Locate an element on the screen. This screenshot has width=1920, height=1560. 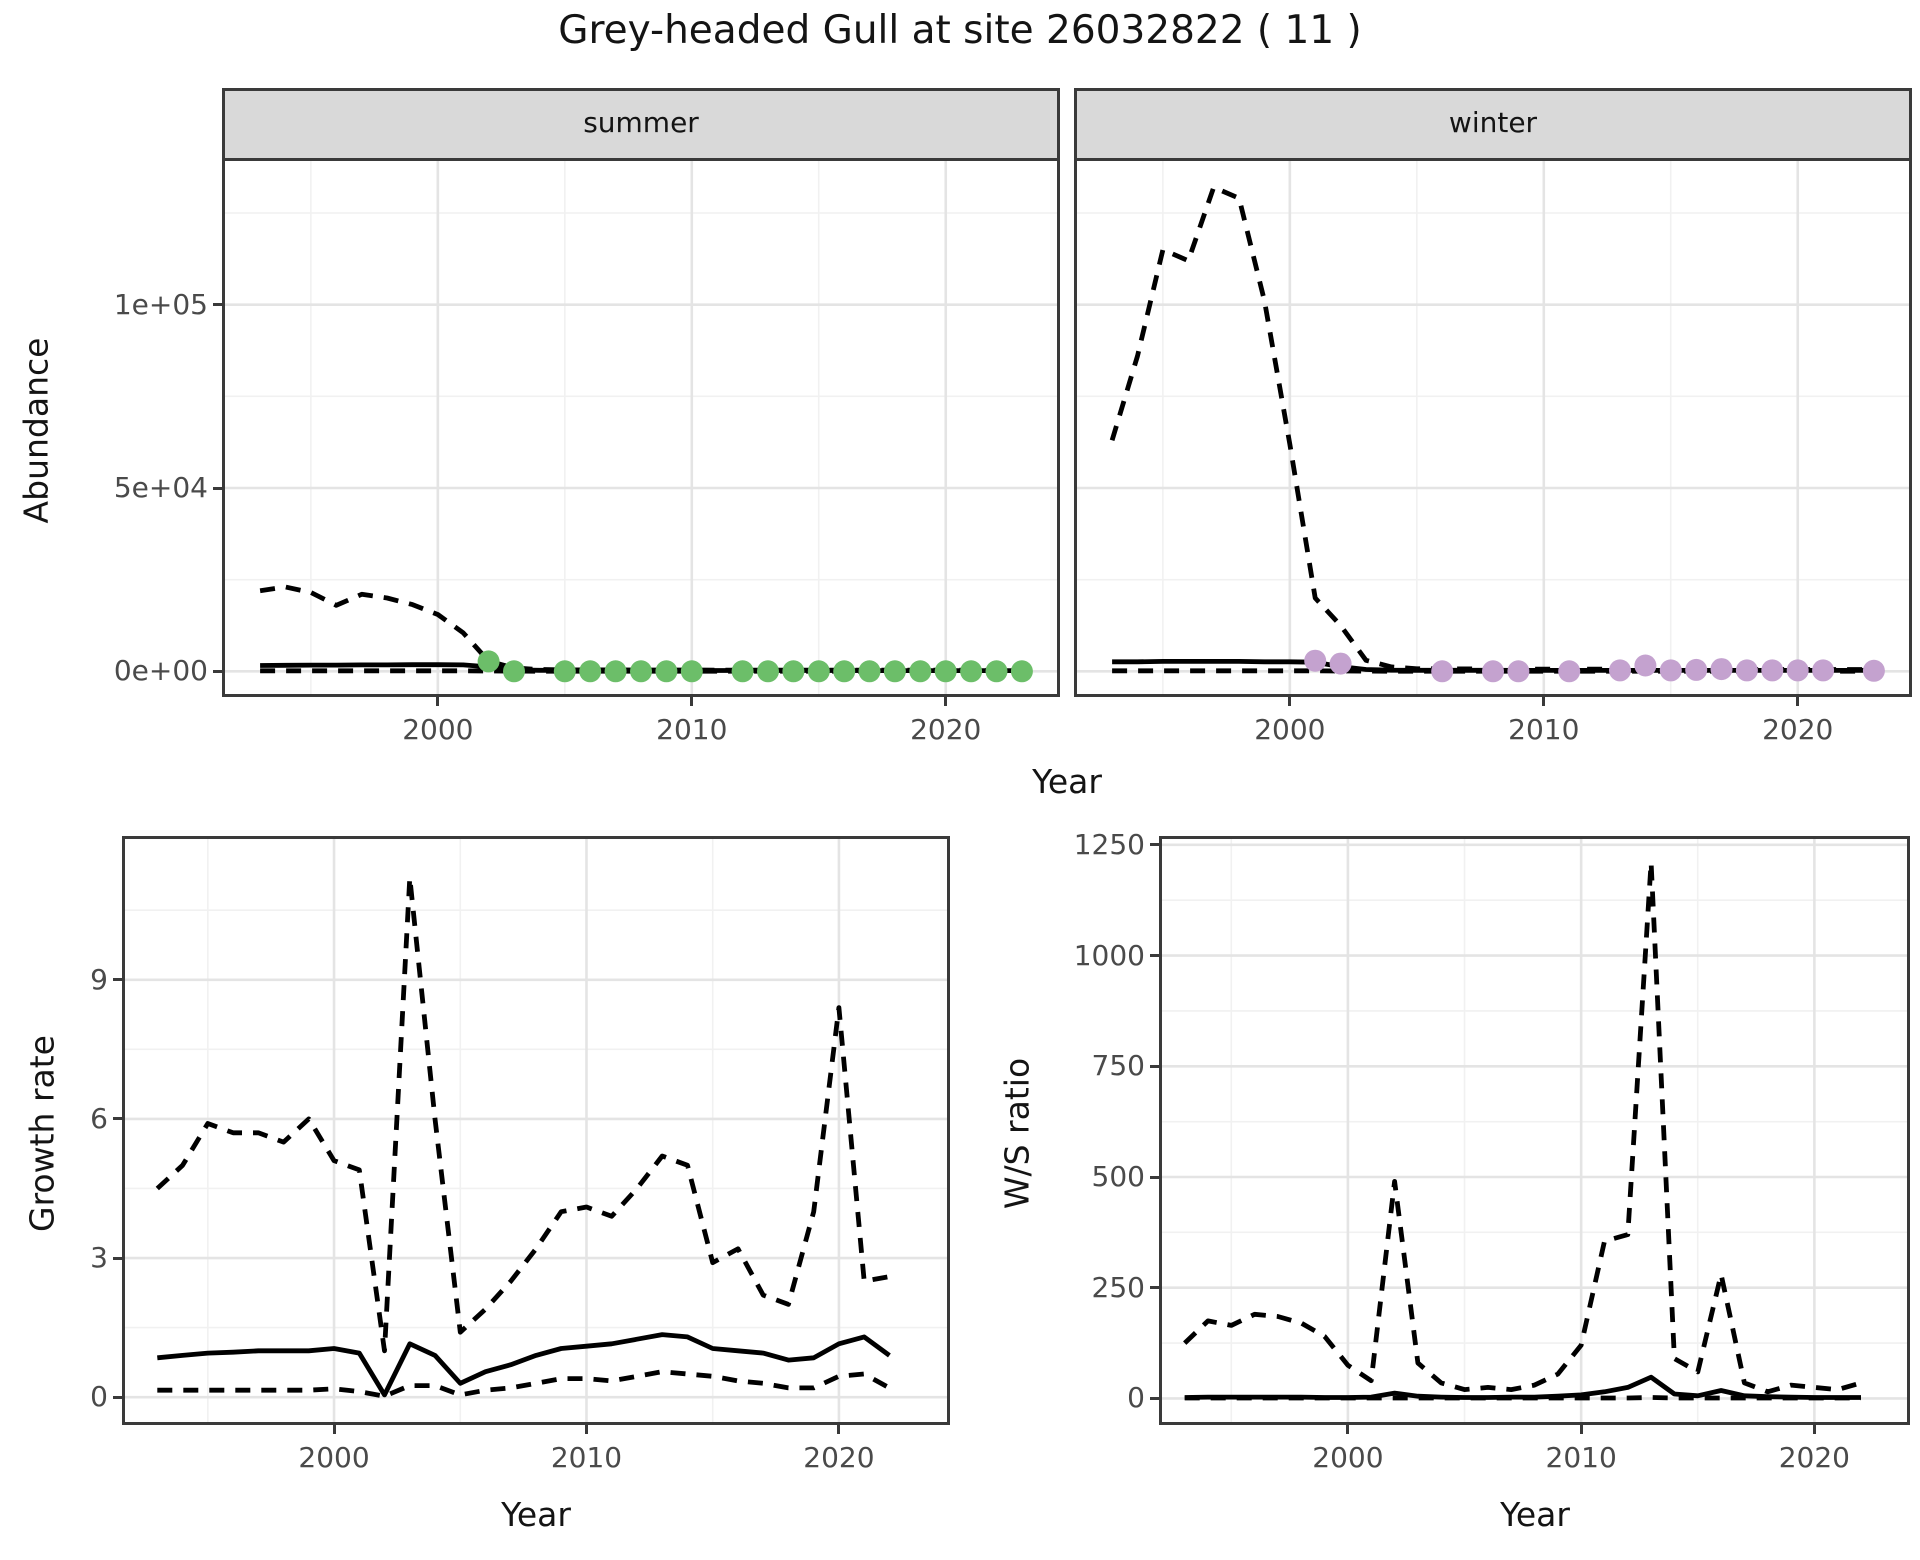
y-tick-label: 0e+00 is located at coordinates (160, 671).